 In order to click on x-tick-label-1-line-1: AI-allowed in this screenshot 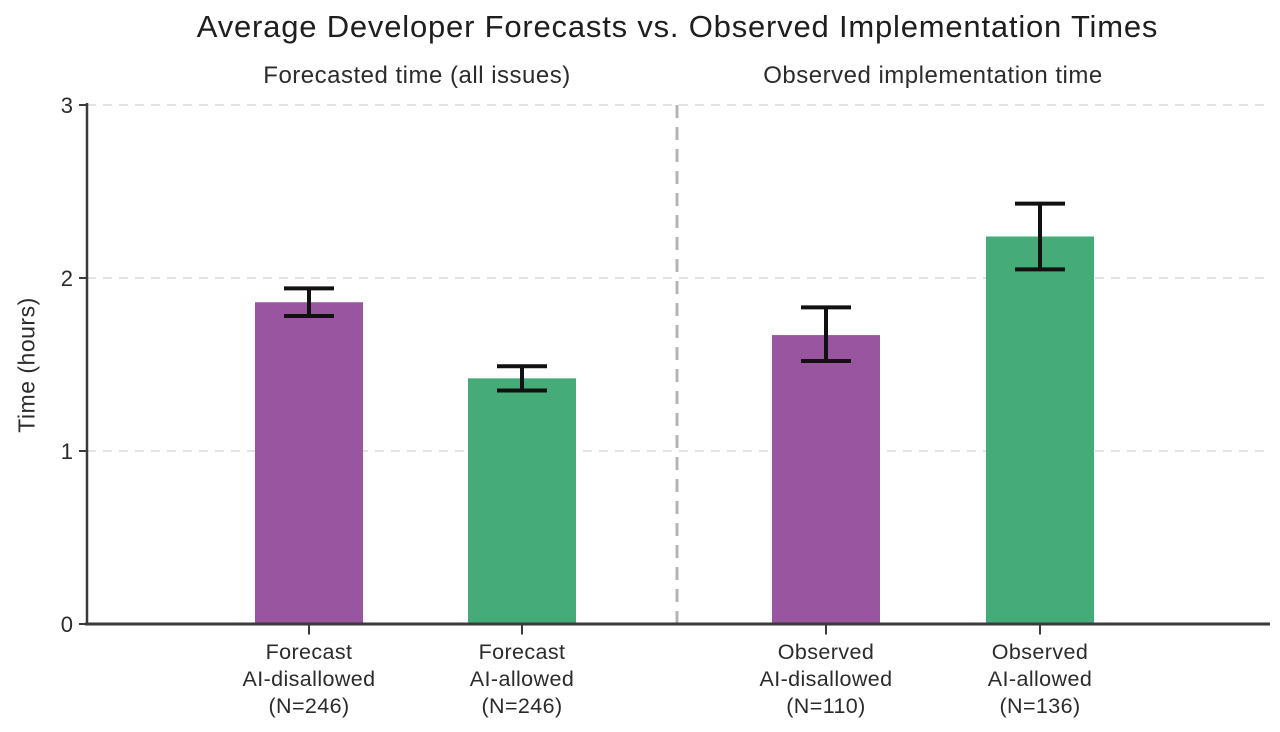, I will do `click(522, 679)`.